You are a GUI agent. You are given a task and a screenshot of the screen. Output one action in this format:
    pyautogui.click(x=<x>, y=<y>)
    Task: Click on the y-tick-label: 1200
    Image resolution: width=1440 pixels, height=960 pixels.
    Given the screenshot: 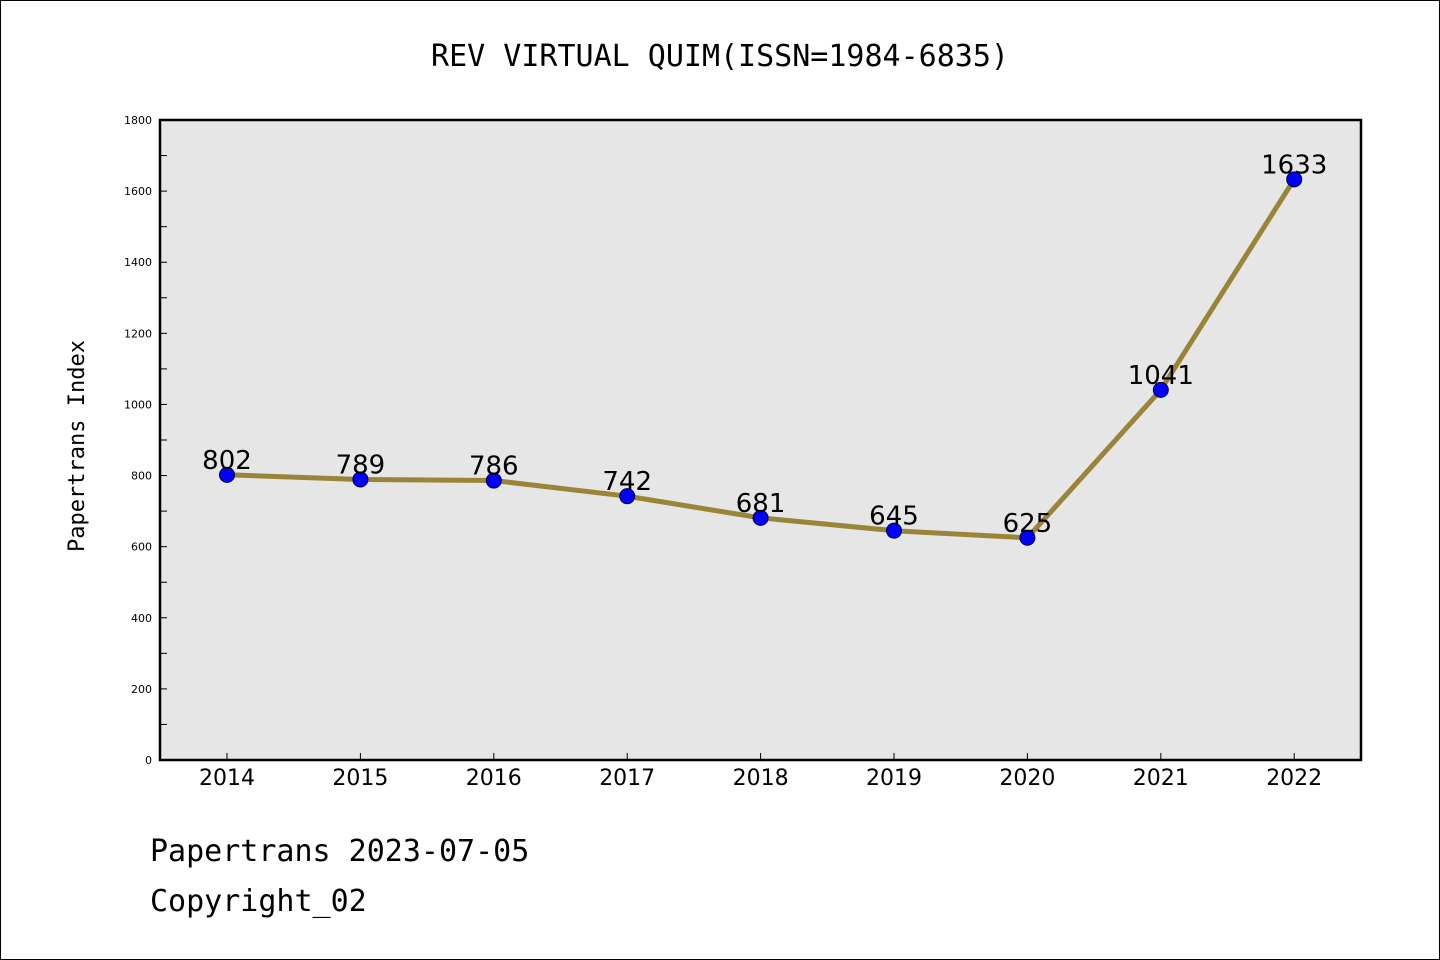 What is the action you would take?
    pyautogui.click(x=138, y=333)
    